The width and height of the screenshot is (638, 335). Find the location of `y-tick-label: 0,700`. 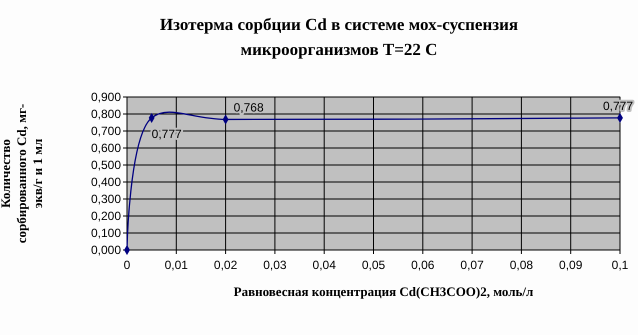

y-tick-label: 0,700 is located at coordinates (106, 131).